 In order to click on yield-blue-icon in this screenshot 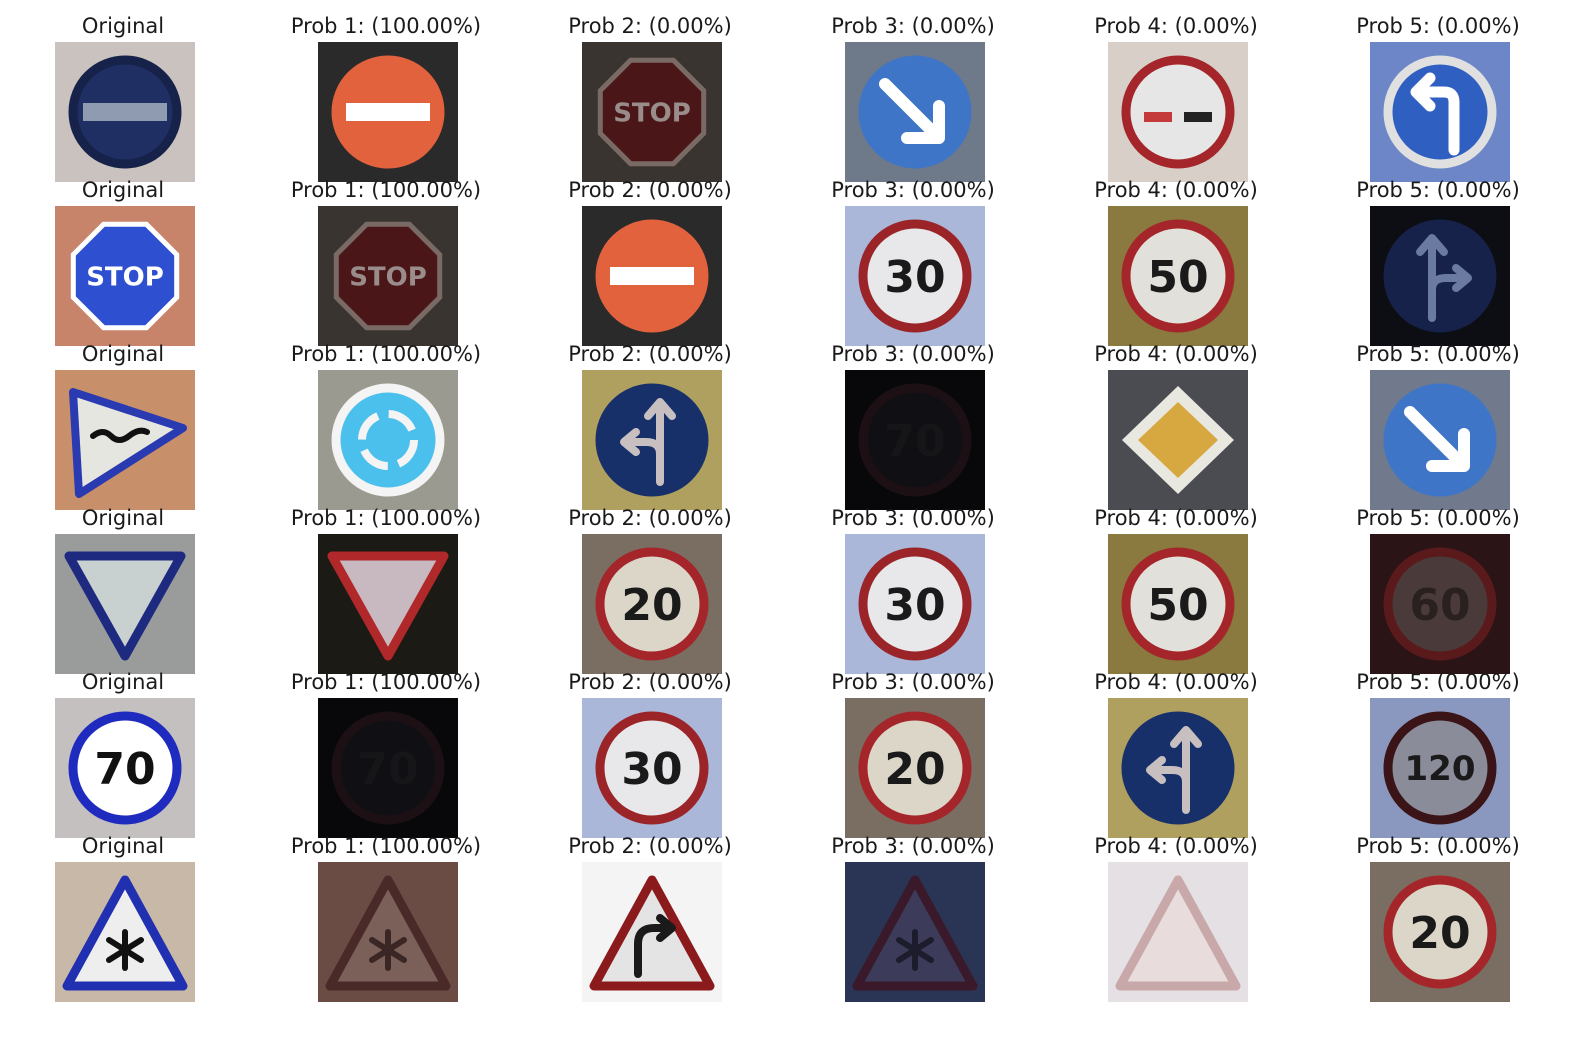, I will do `click(125, 604)`.